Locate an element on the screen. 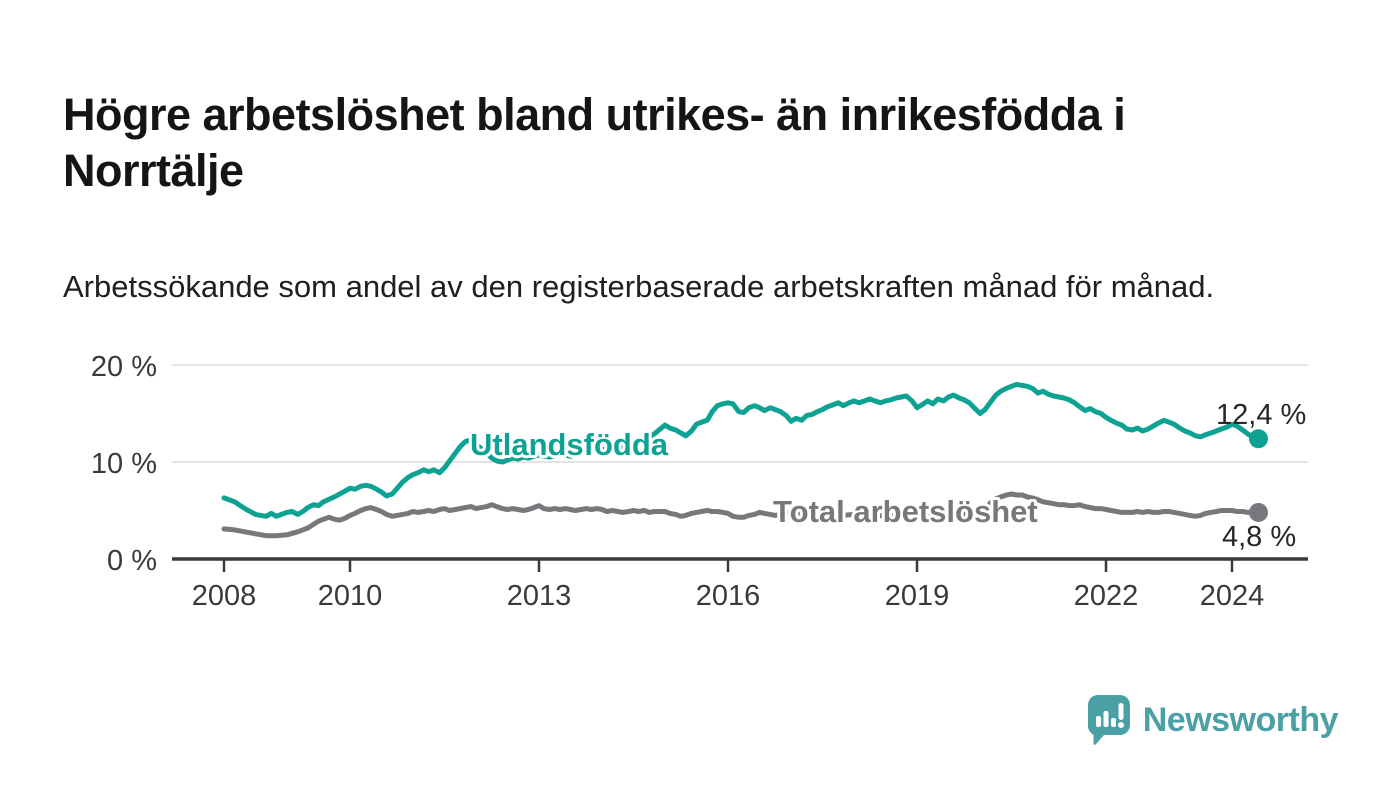 This screenshot has height=799, width=1400. series-line-total is located at coordinates (741, 515).